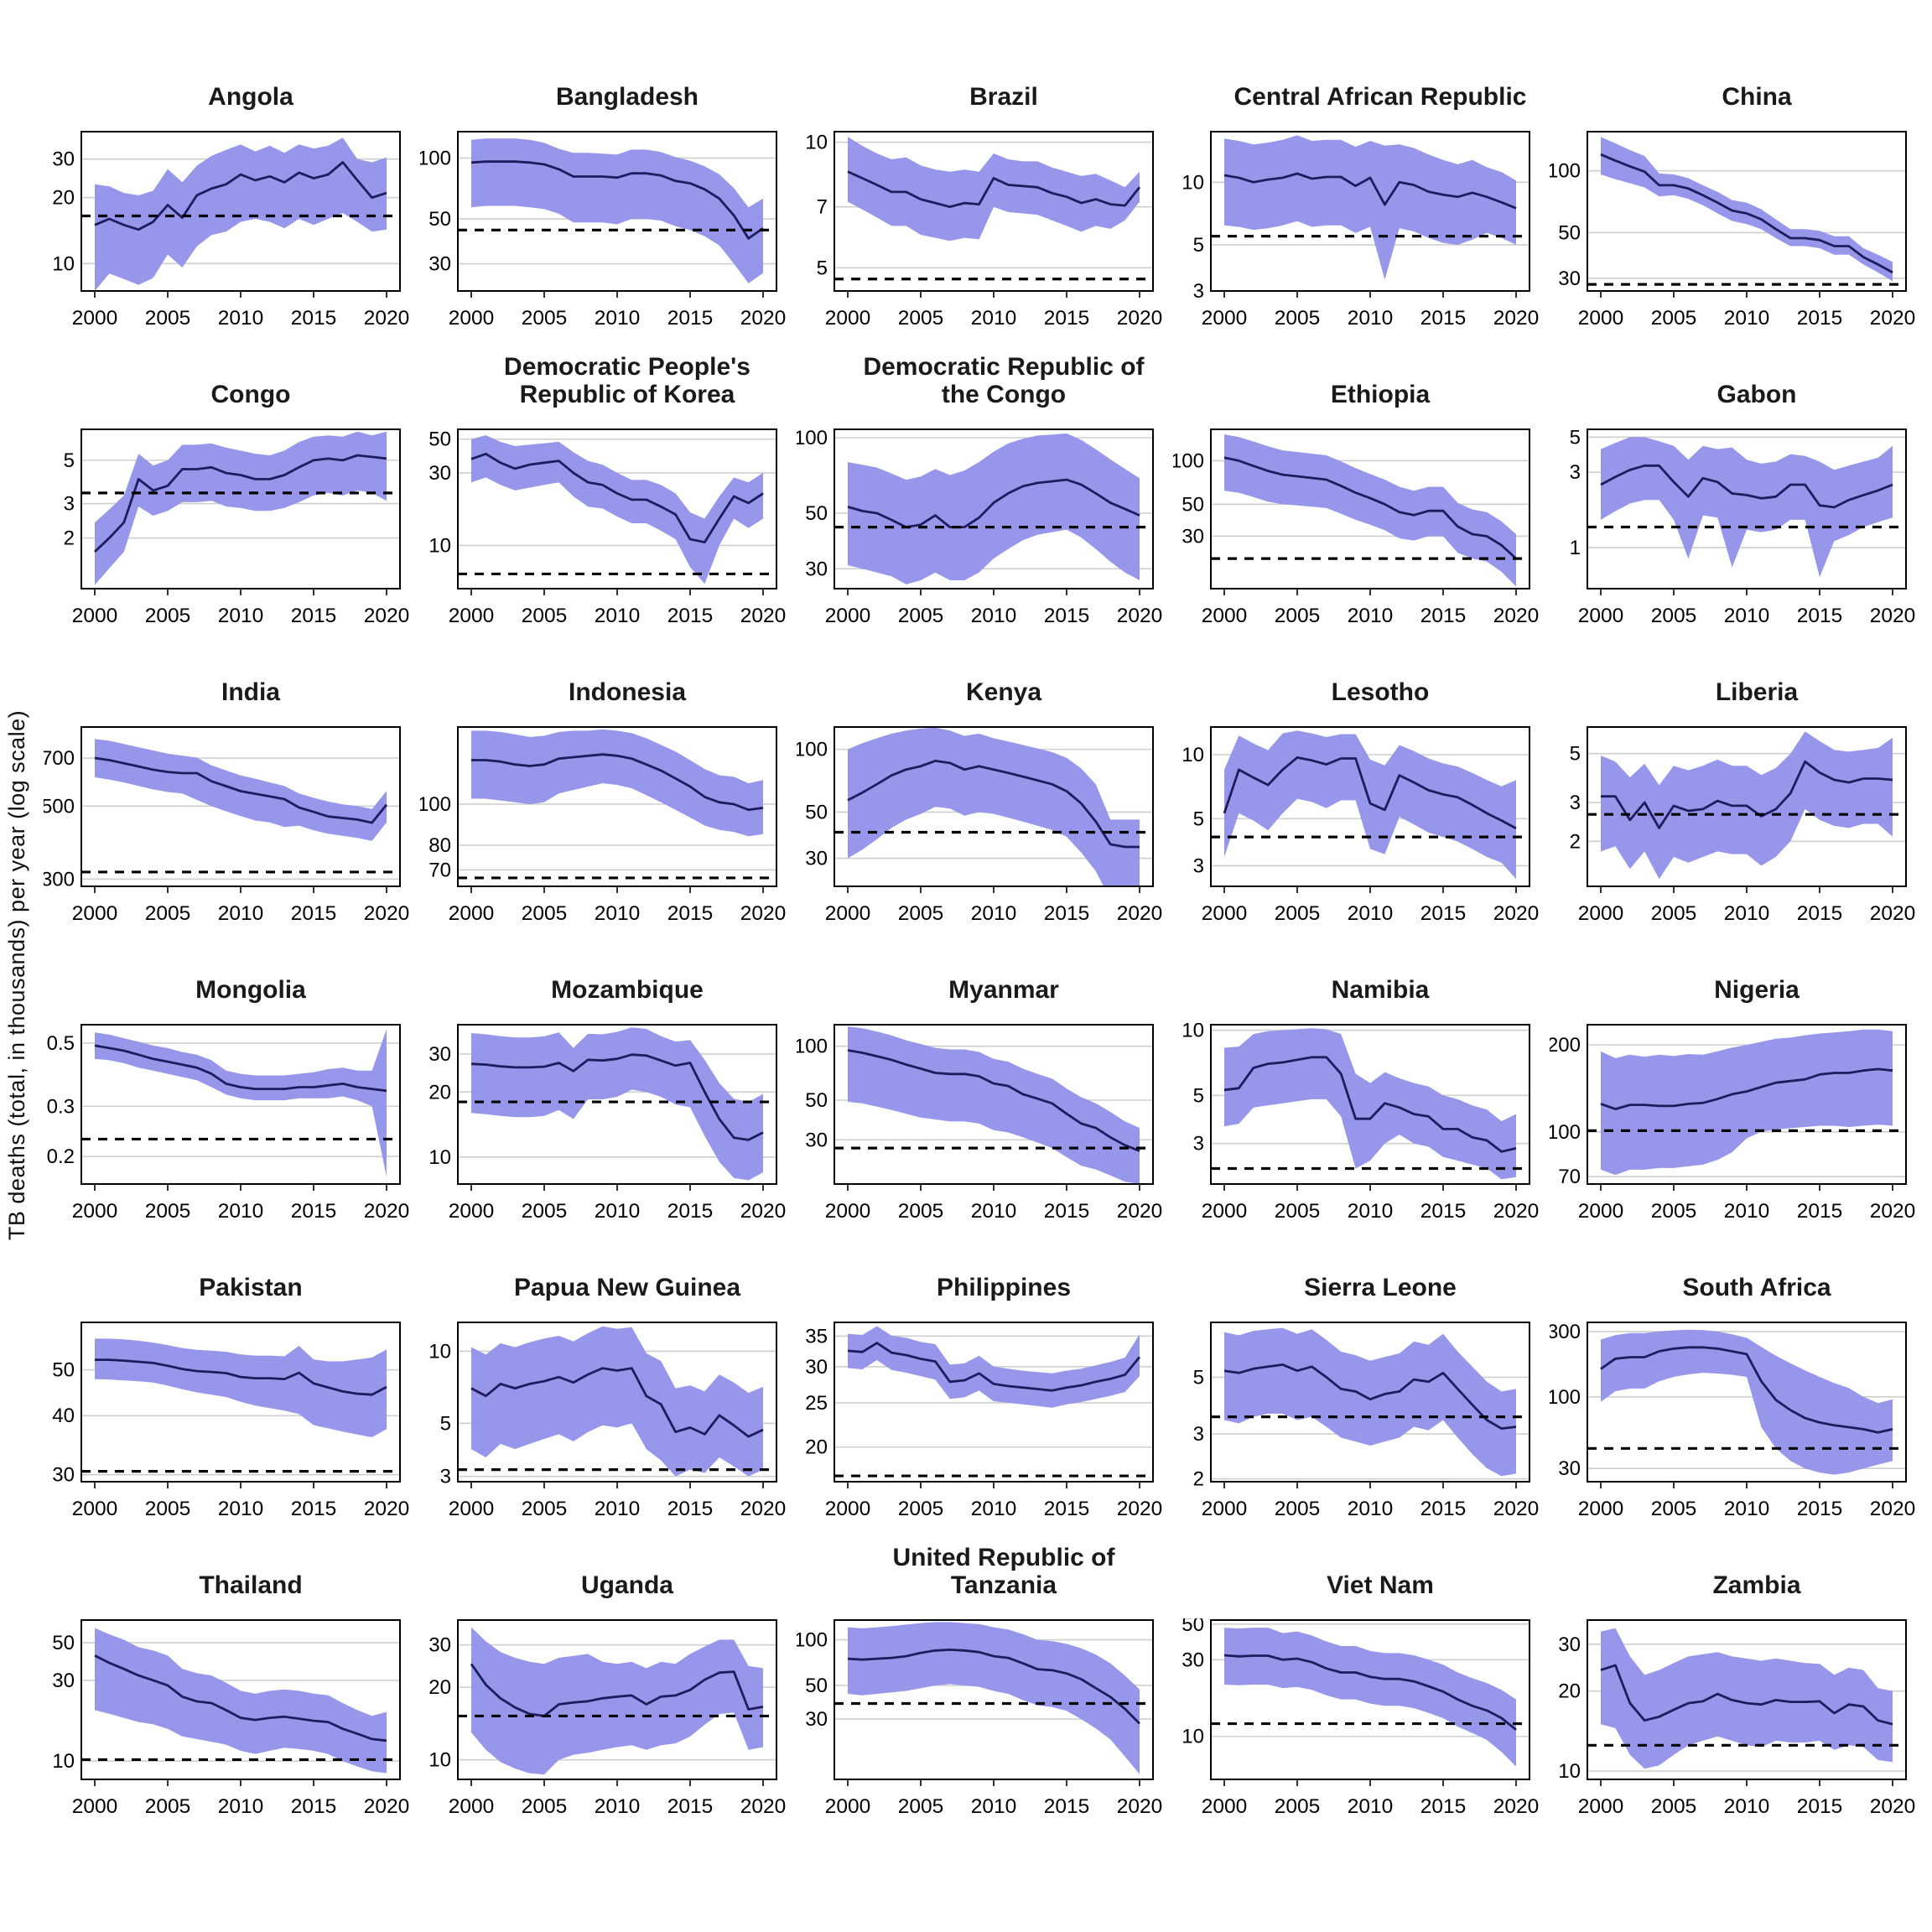 This screenshot has height=1932, width=1932. What do you see at coordinates (250, 395) in the screenshot?
I see `facet-title: Congo` at bounding box center [250, 395].